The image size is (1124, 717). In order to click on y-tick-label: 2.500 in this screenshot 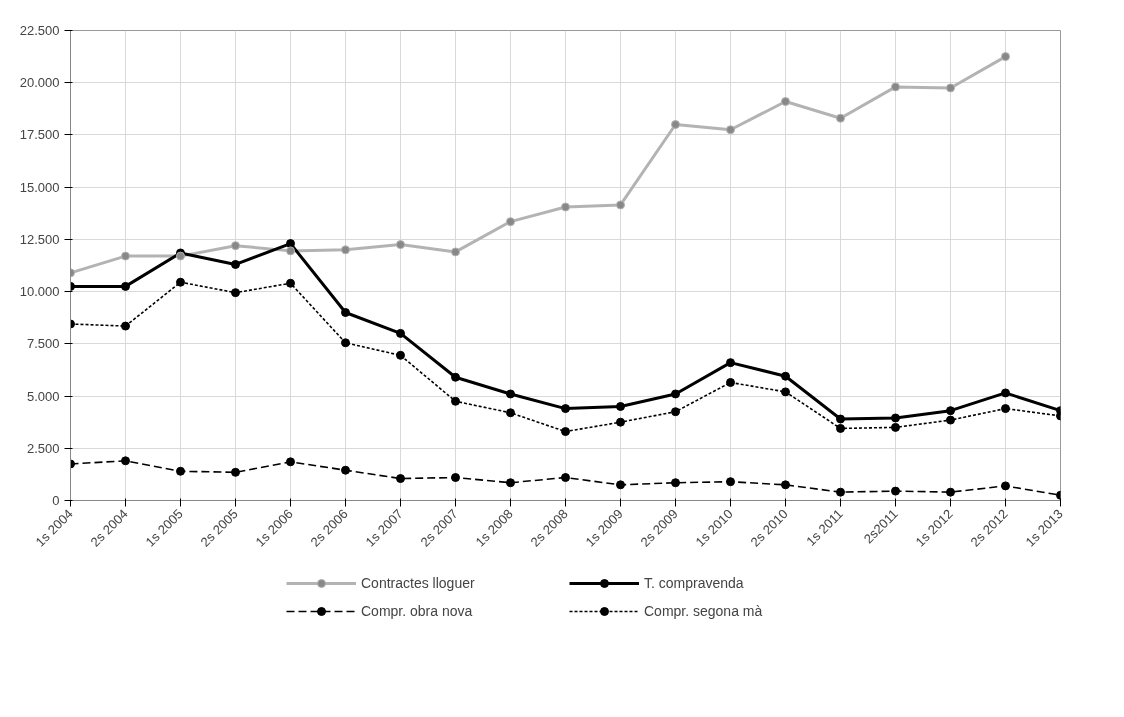, I will do `click(43, 448)`.